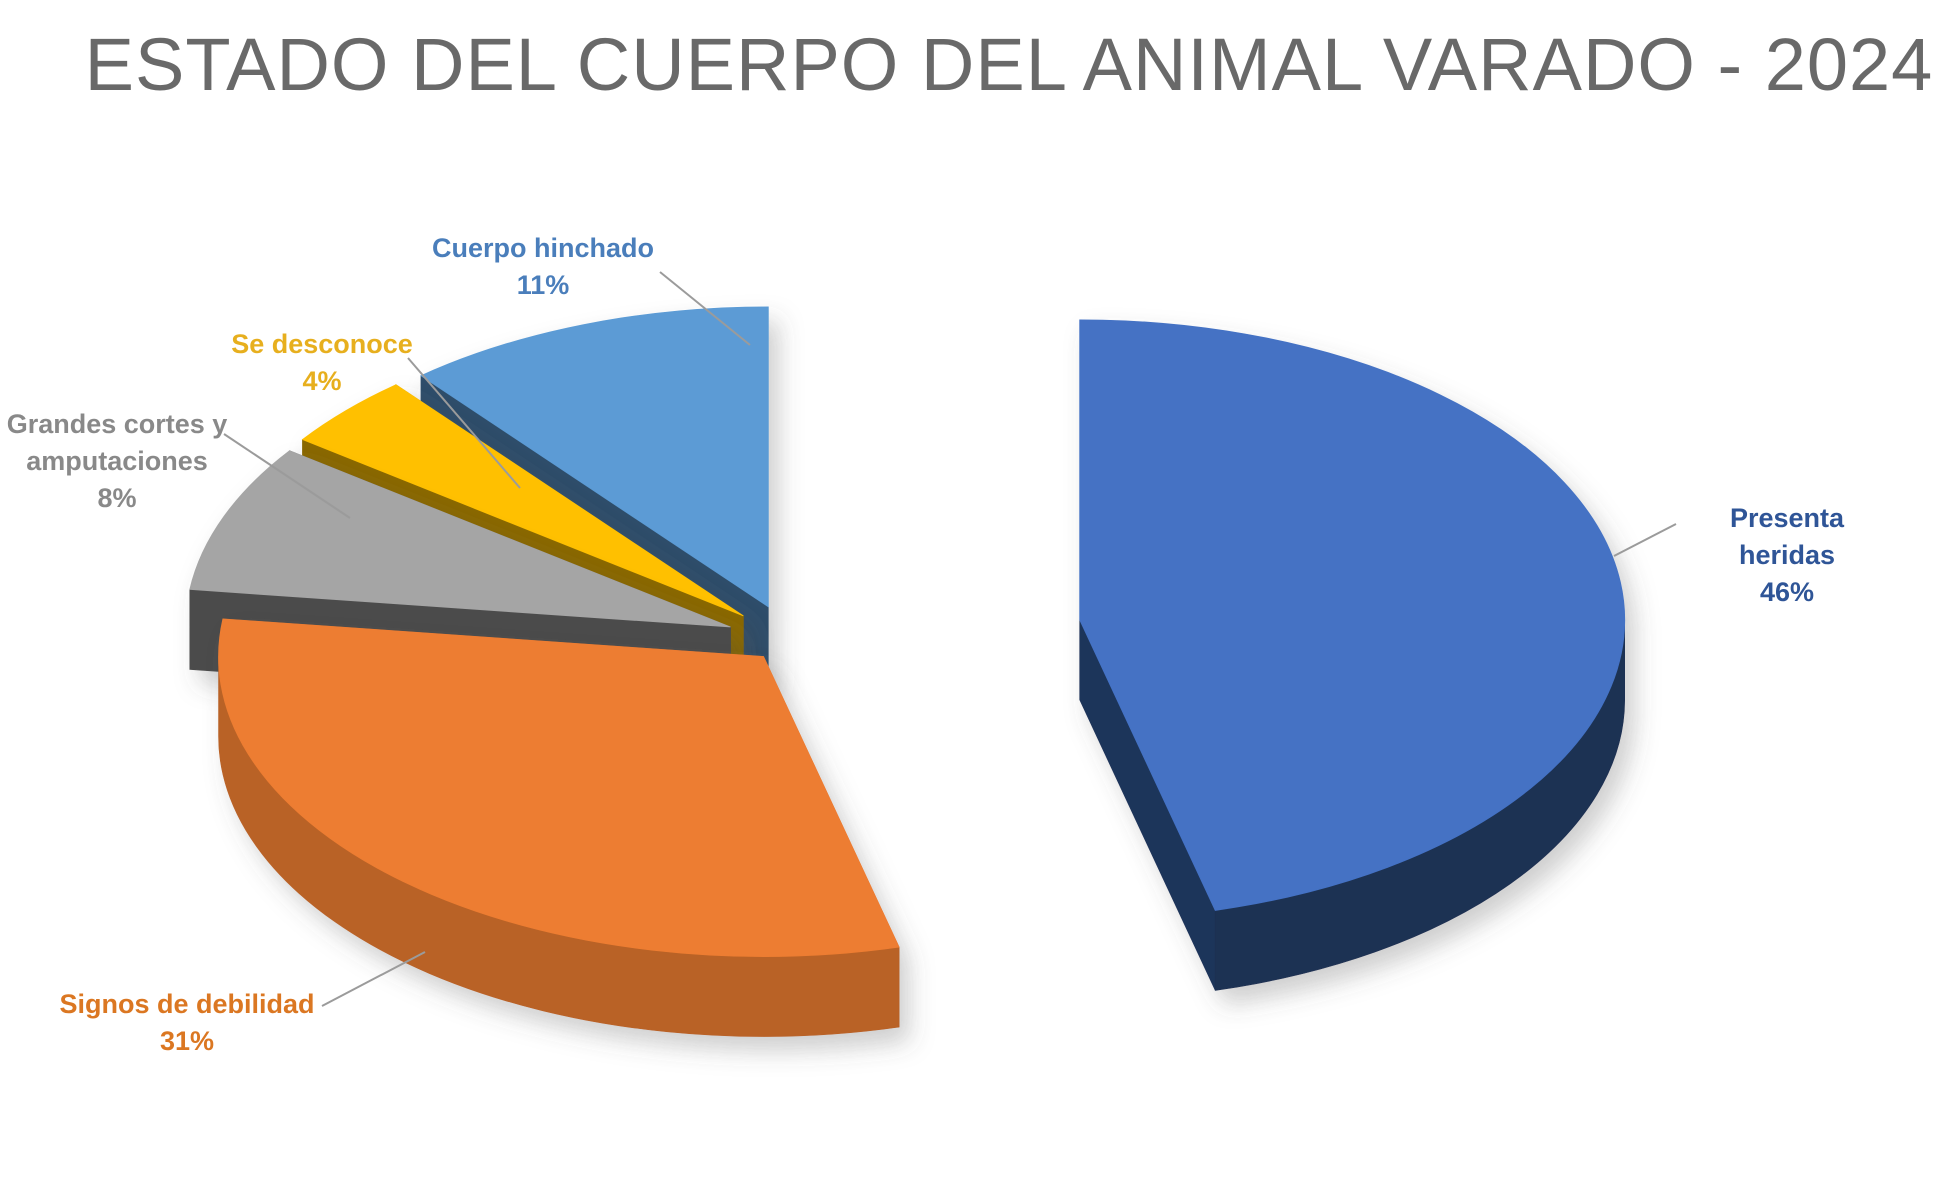 This screenshot has width=1946, height=1184. I want to click on slice-label-se-desconoce: Se desconoce 4%, so click(322, 363).